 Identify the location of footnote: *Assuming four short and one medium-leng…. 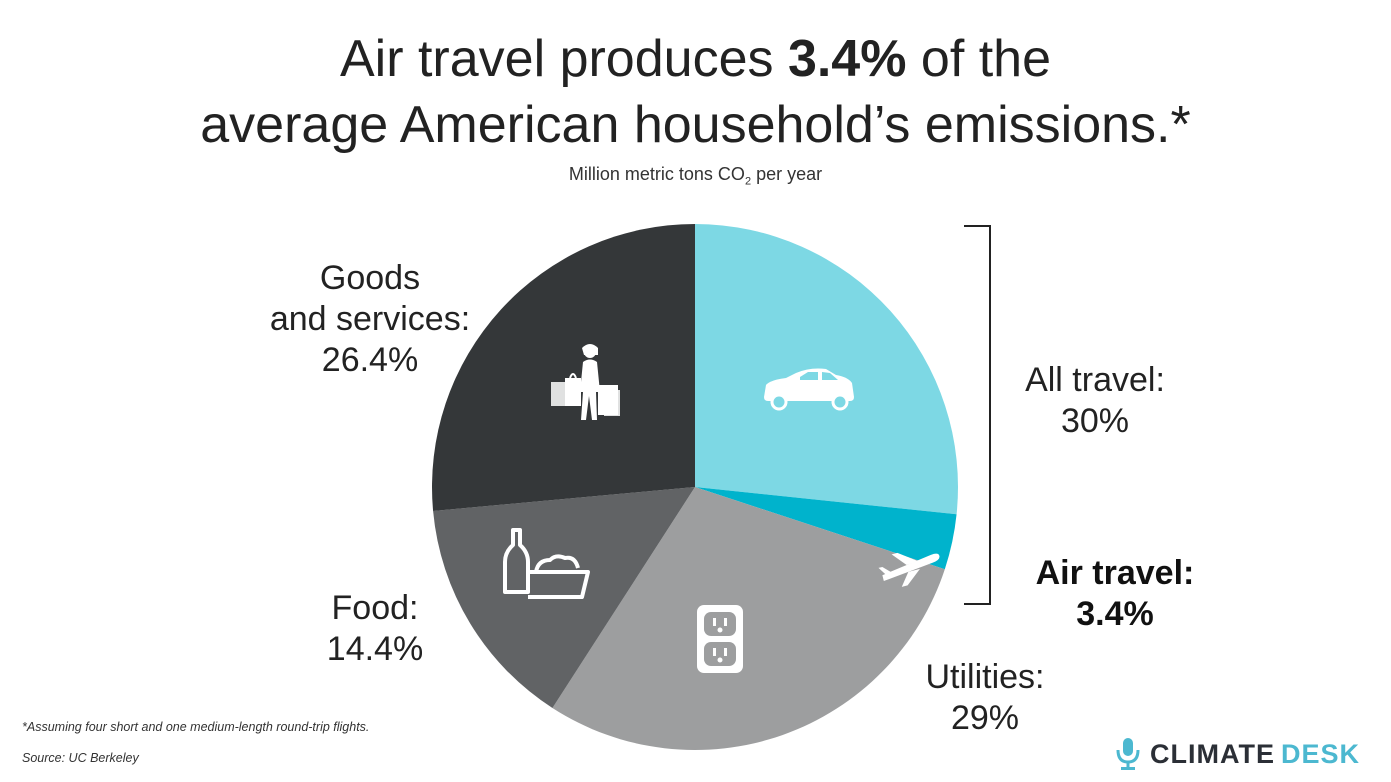
(196, 727).